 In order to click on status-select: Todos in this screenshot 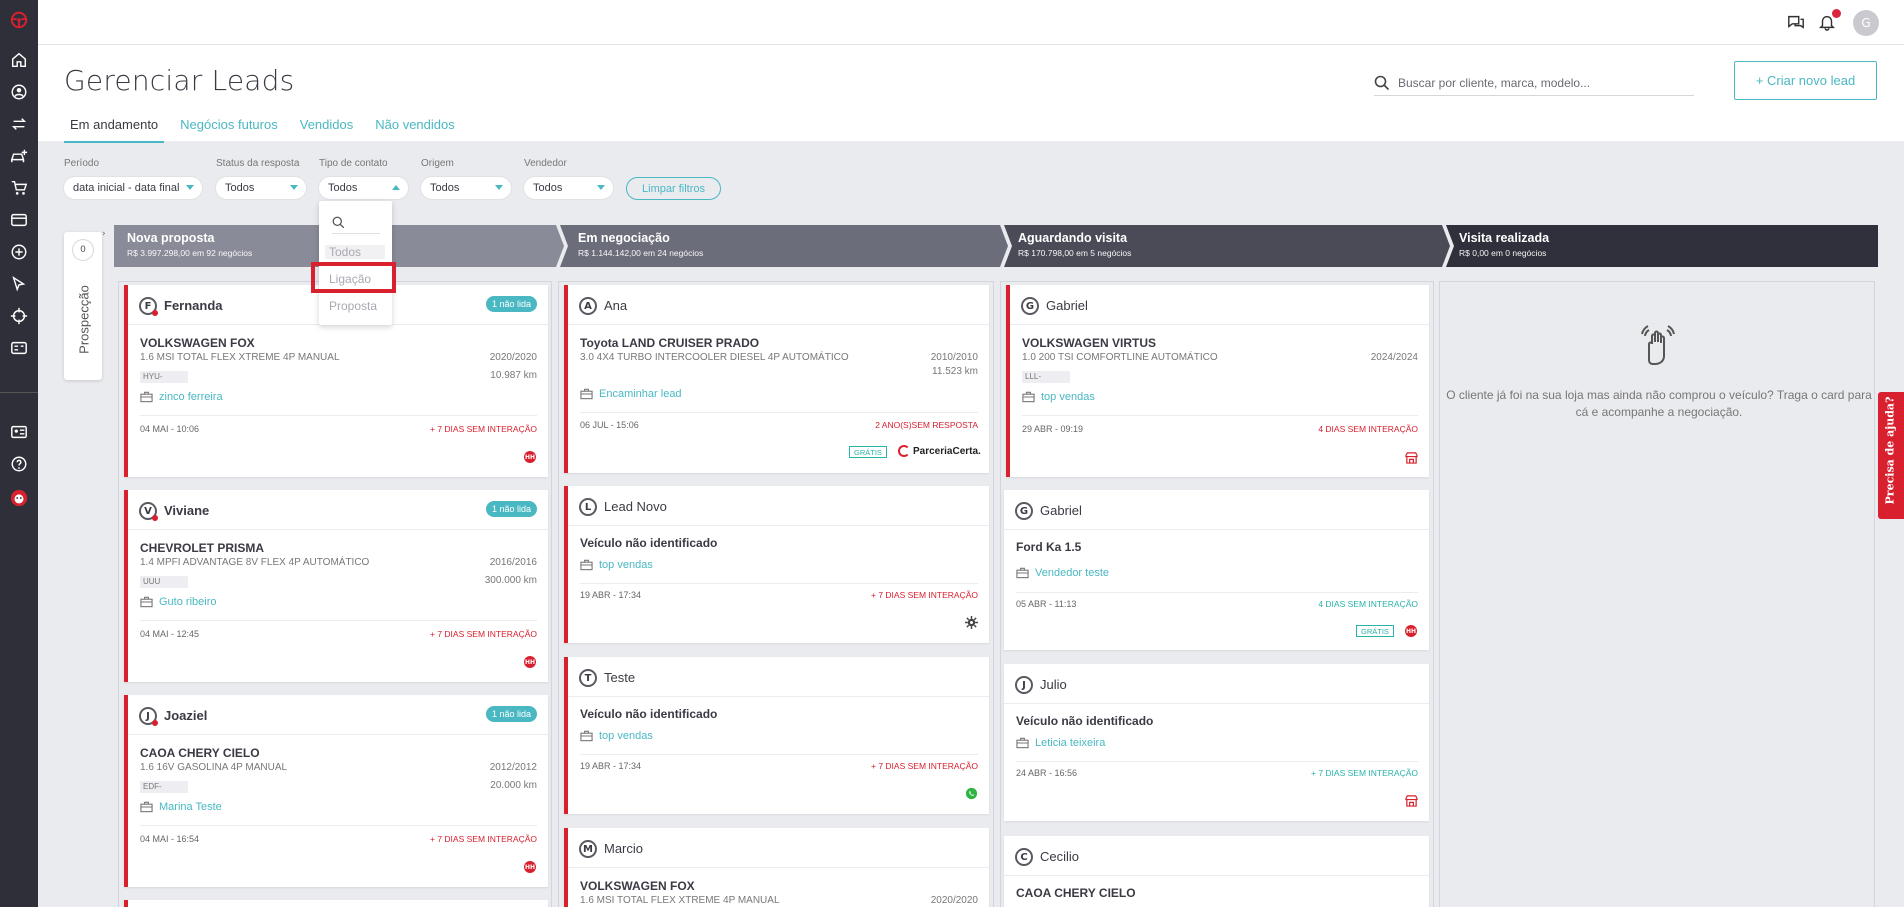, I will do `click(261, 188)`.